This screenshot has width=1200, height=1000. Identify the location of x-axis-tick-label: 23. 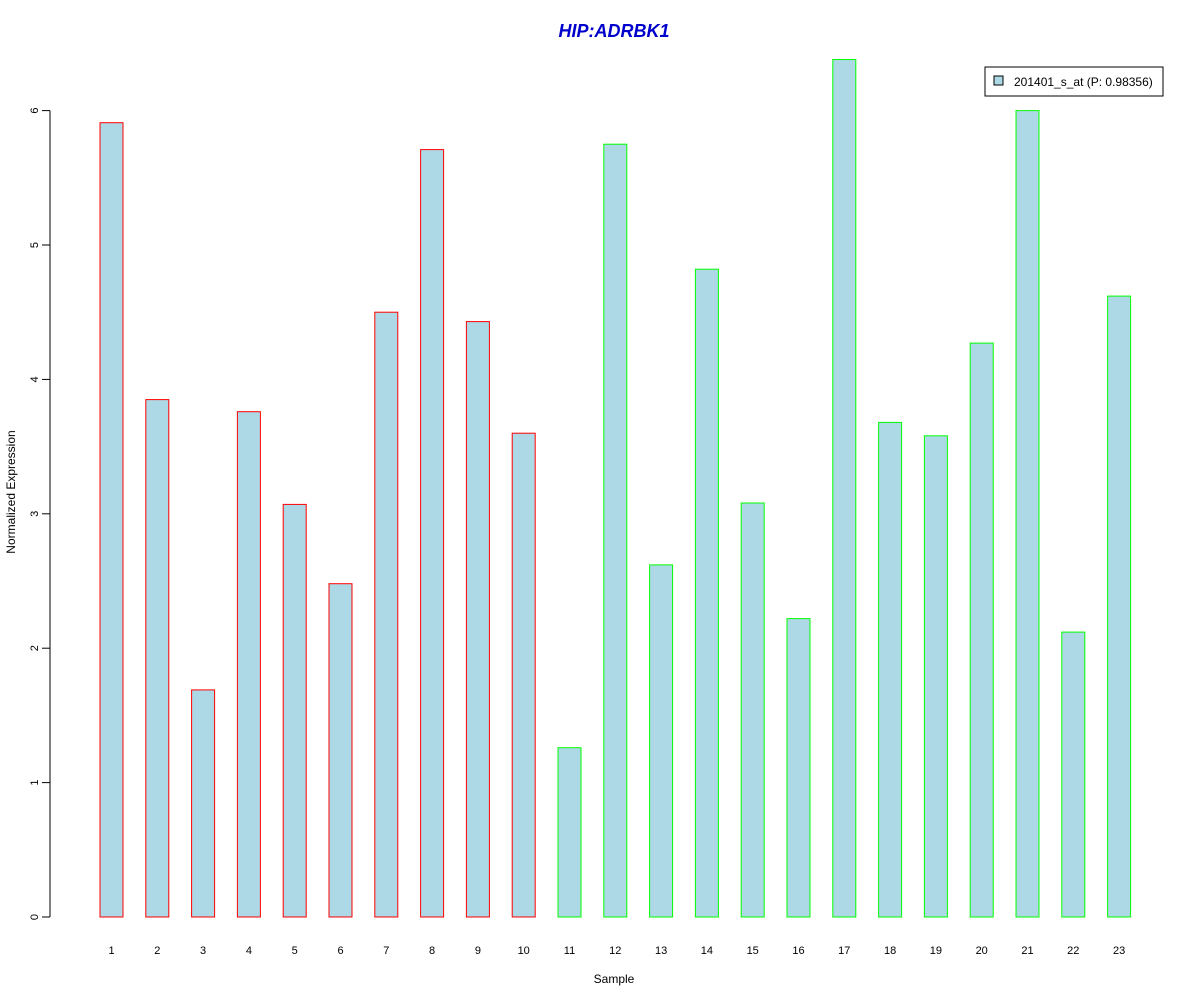
(1119, 951).